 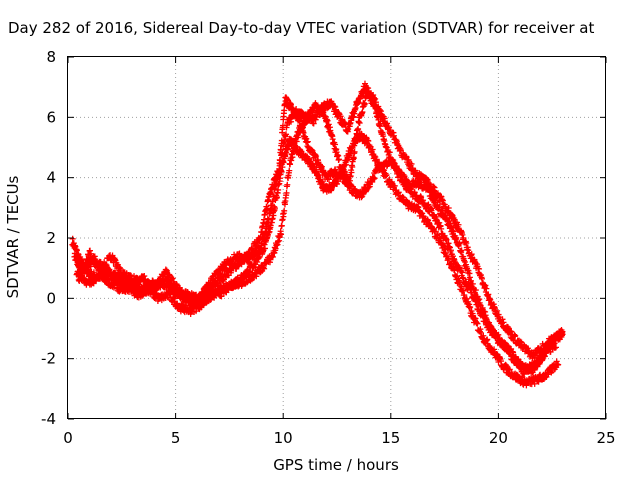 What do you see at coordinates (390, 438) in the screenshot?
I see `x-tick-label: 15` at bounding box center [390, 438].